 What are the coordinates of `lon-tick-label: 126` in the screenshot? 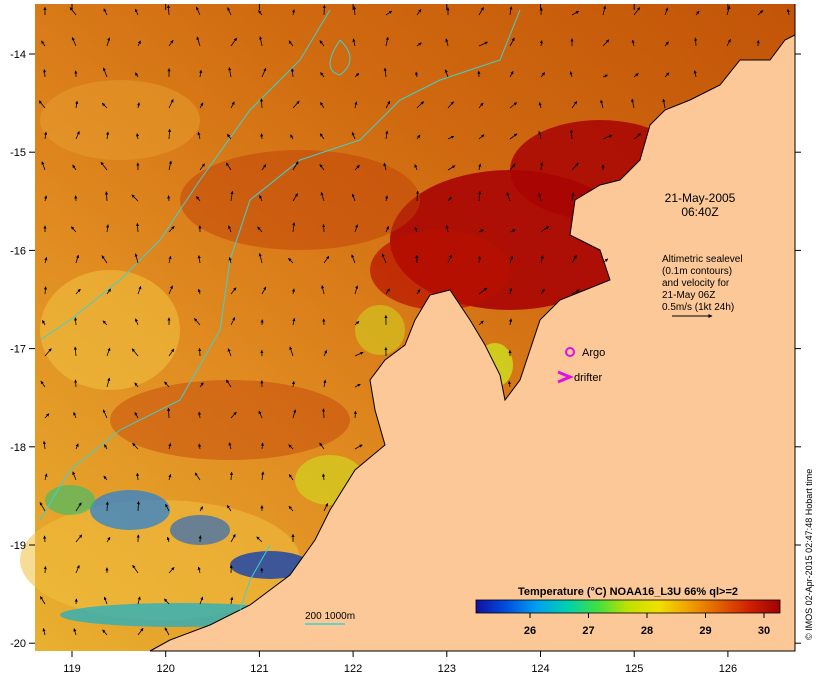 It's located at (728, 669).